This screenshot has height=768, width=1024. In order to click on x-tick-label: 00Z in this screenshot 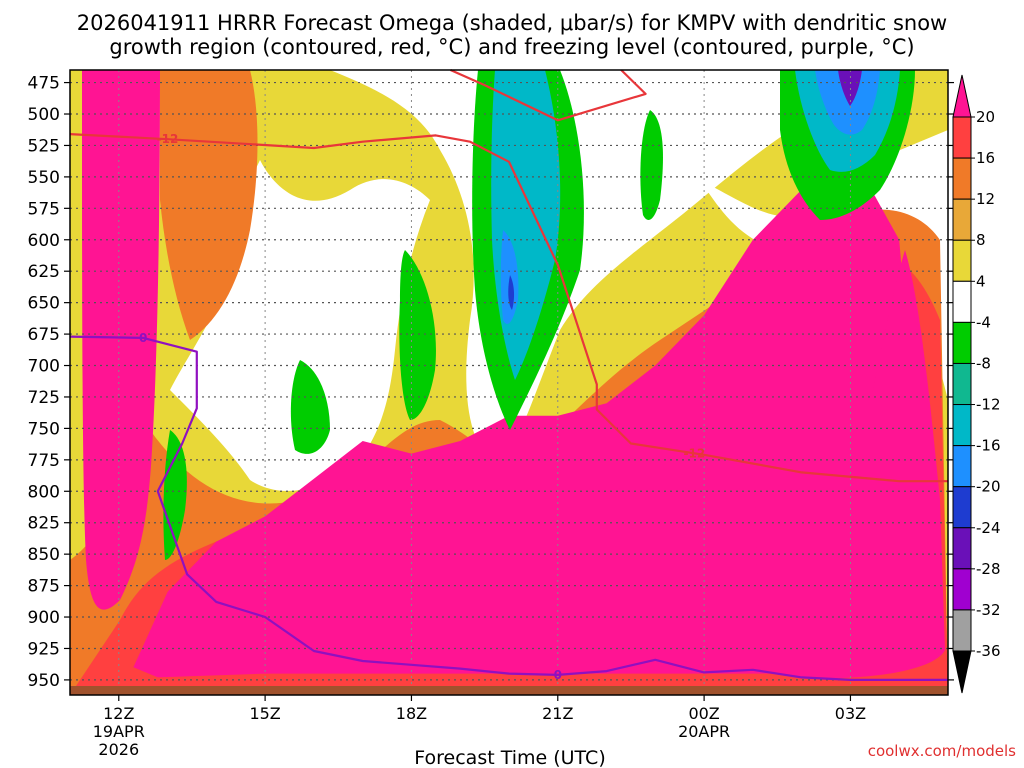, I will do `click(703, 713)`.